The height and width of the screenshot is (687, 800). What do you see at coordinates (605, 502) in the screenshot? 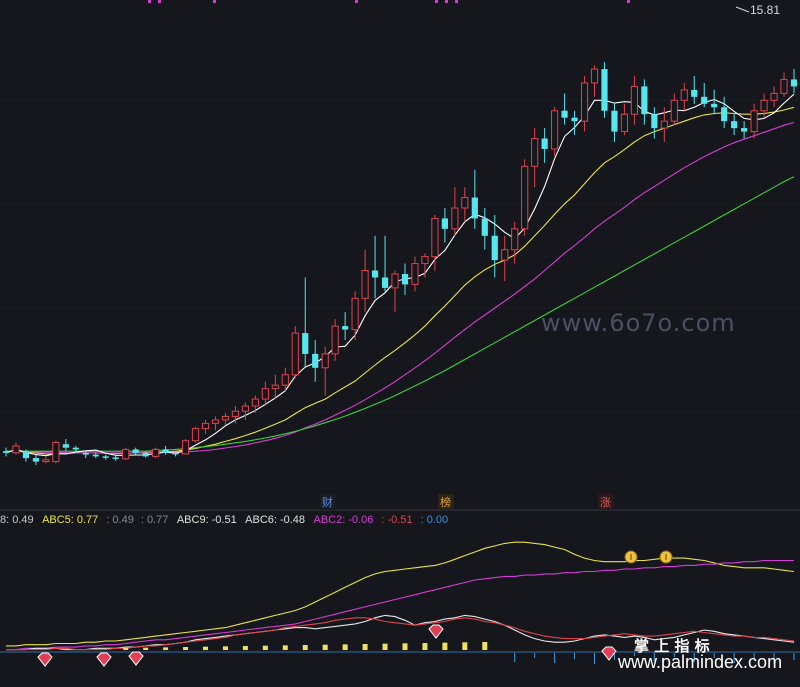
I see `marker-zhang: 涨` at bounding box center [605, 502].